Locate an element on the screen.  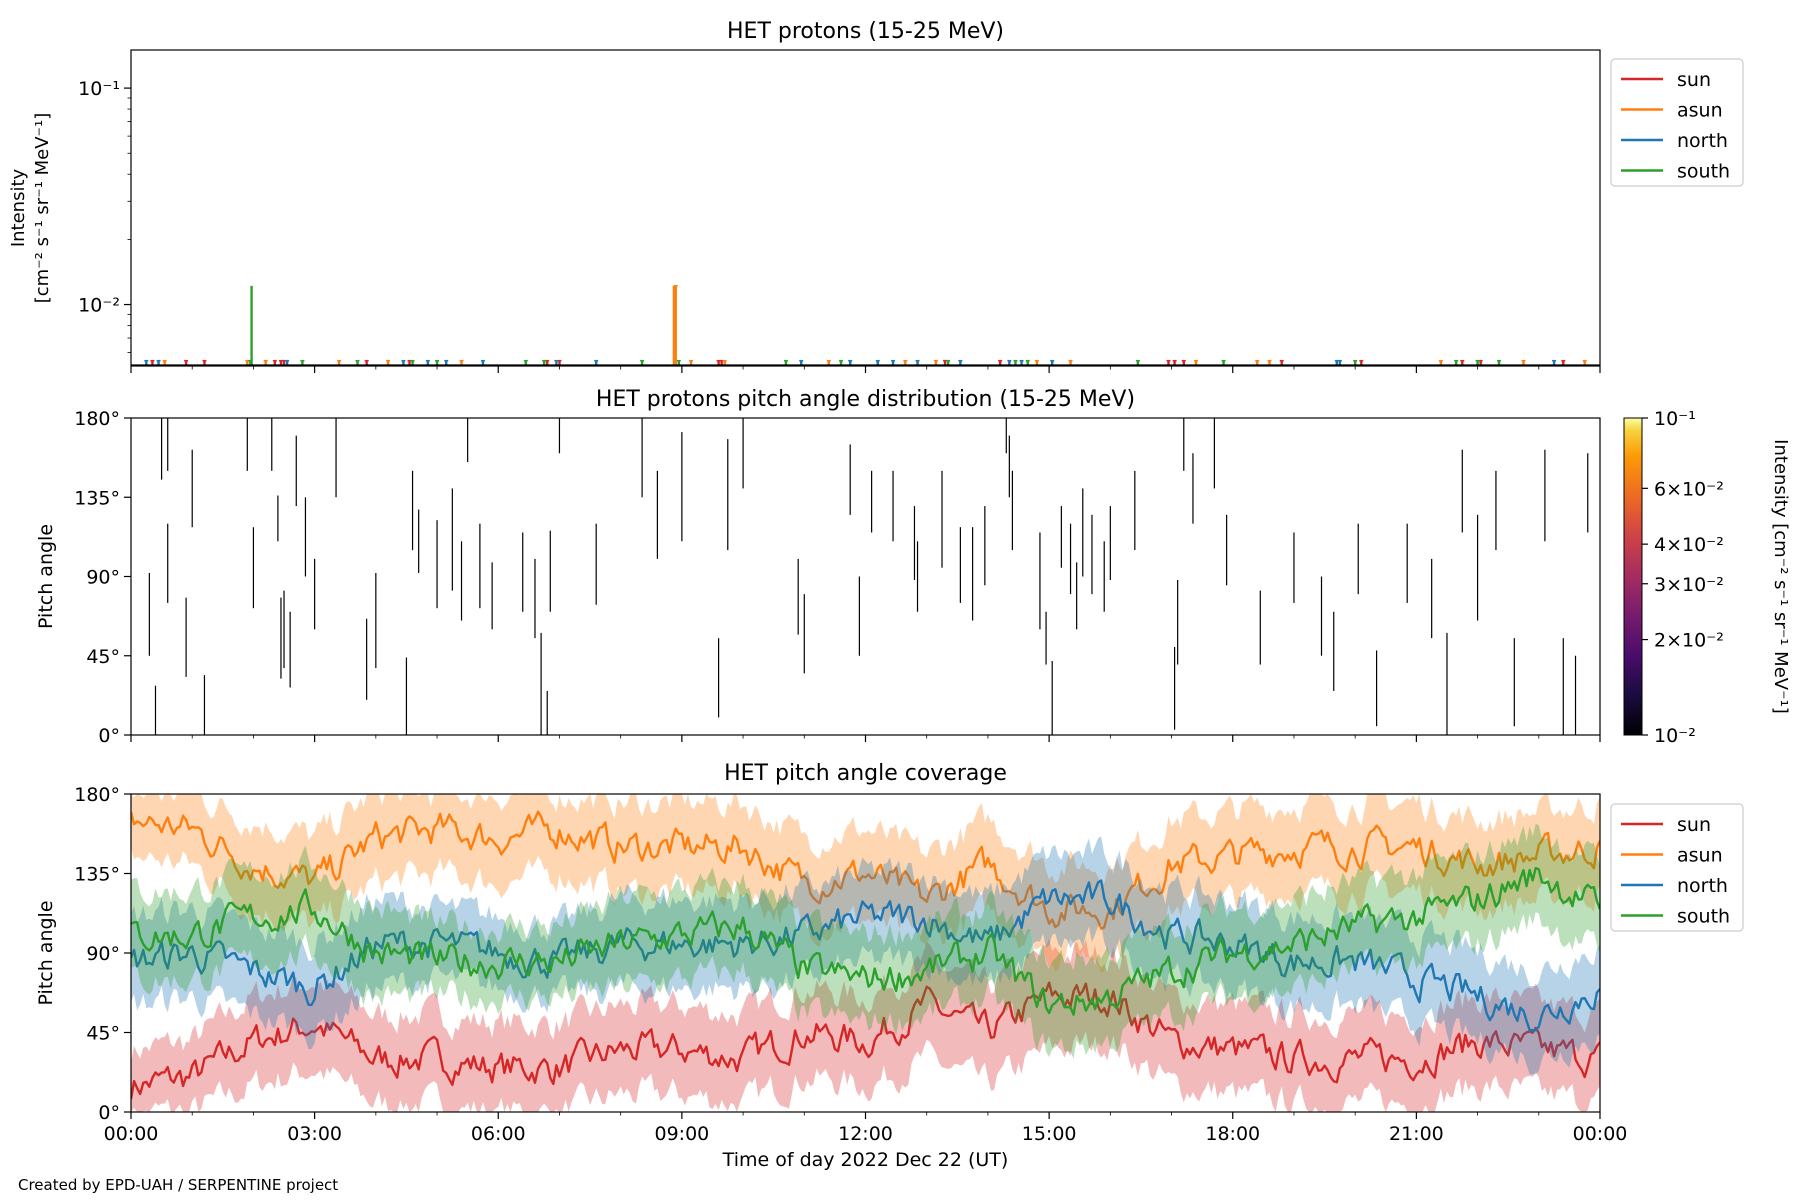
colorbar-tick-label: 3×10⁻² is located at coordinates (1689, 585).